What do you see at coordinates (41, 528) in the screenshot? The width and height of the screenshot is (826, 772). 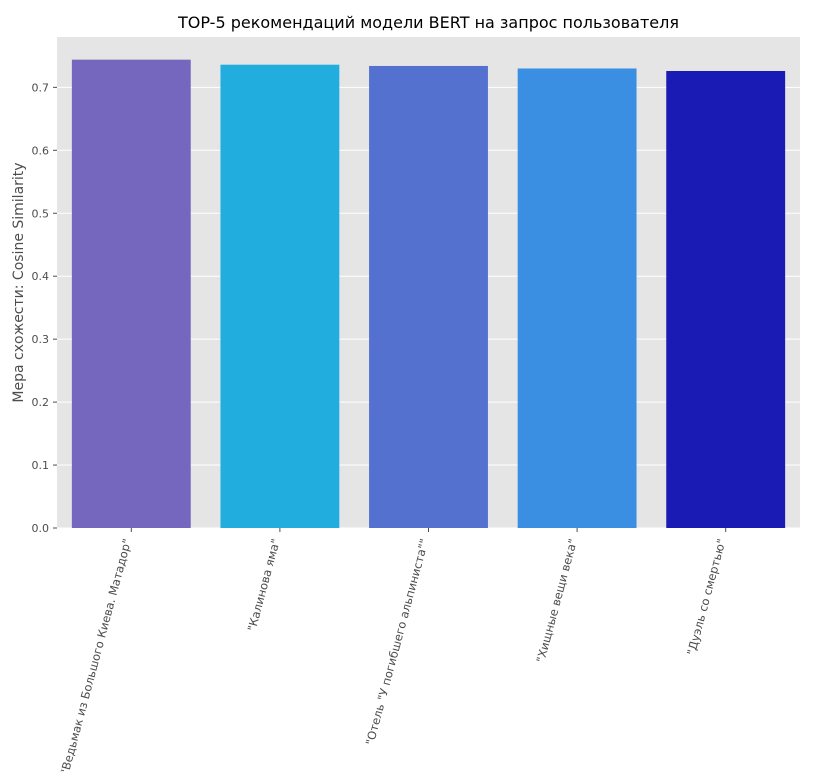 I see `y-tick-label: 0.0` at bounding box center [41, 528].